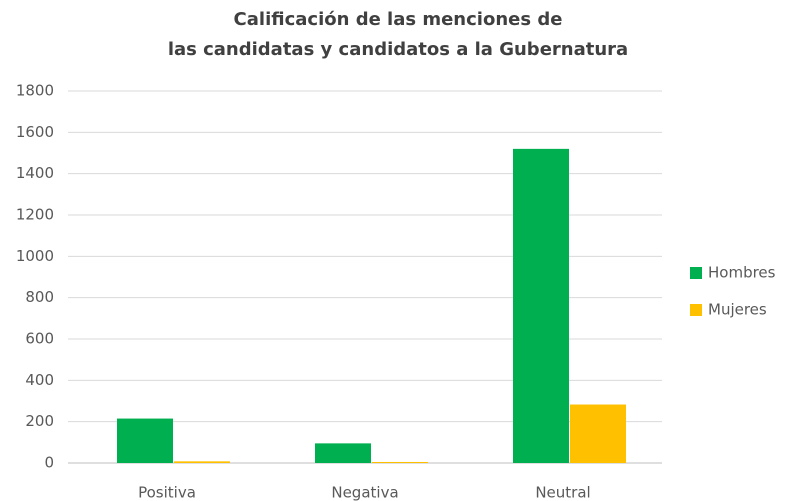 The height and width of the screenshot is (501, 793). What do you see at coordinates (49, 463) in the screenshot?
I see `y-tick-label: 0` at bounding box center [49, 463].